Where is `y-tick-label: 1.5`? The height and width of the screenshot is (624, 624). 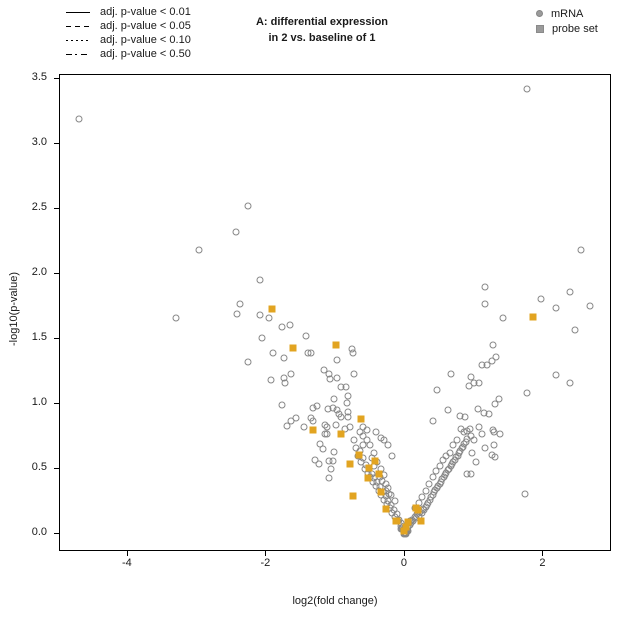
y-tick-label: 1.5 is located at coordinates (39, 336).